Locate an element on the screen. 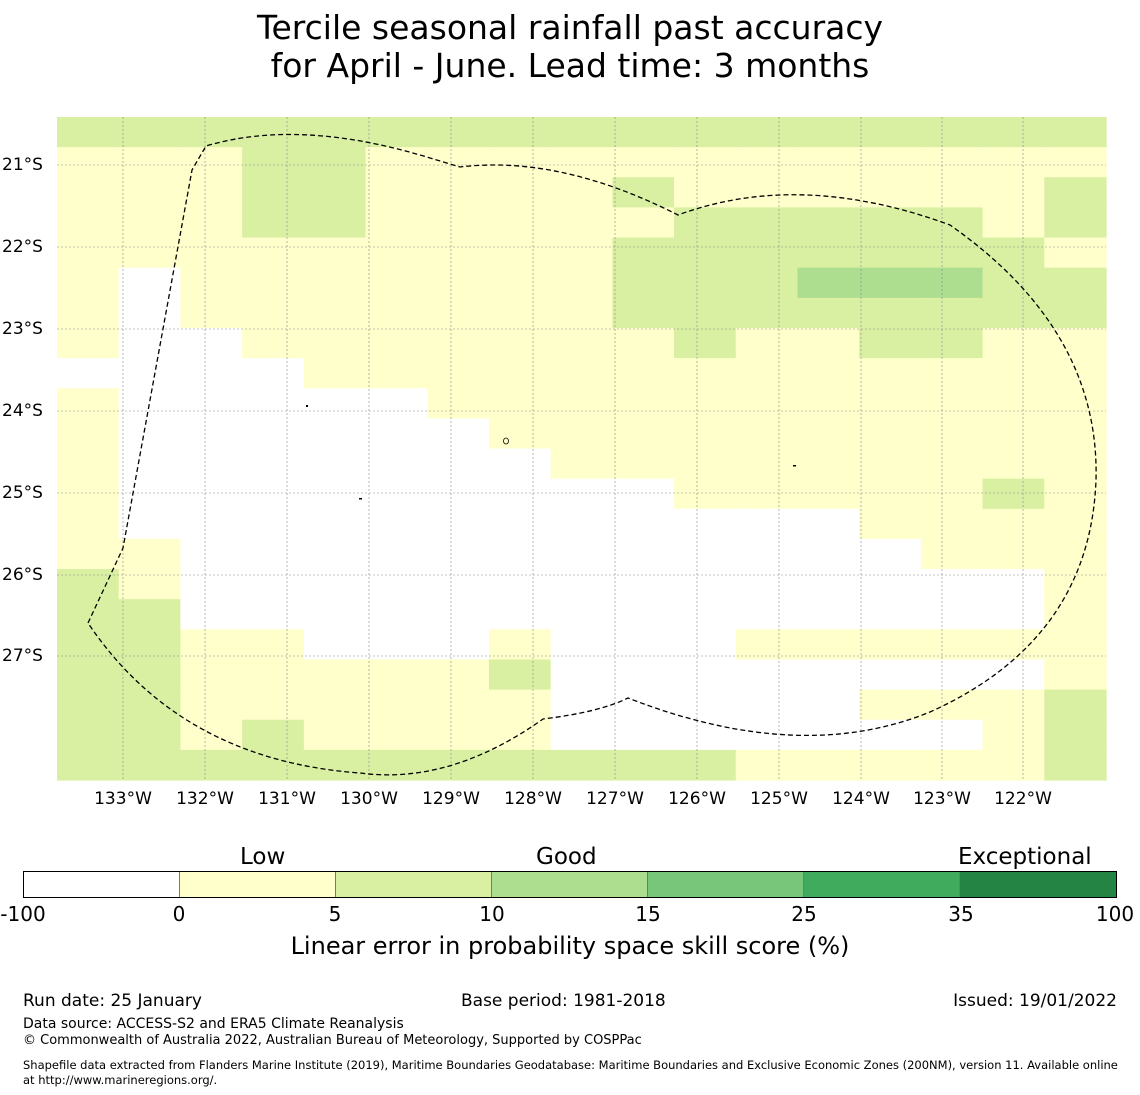 Image resolution: width=1140 pixels, height=1095 pixels. lat-label: 24°S is located at coordinates (22, 411).